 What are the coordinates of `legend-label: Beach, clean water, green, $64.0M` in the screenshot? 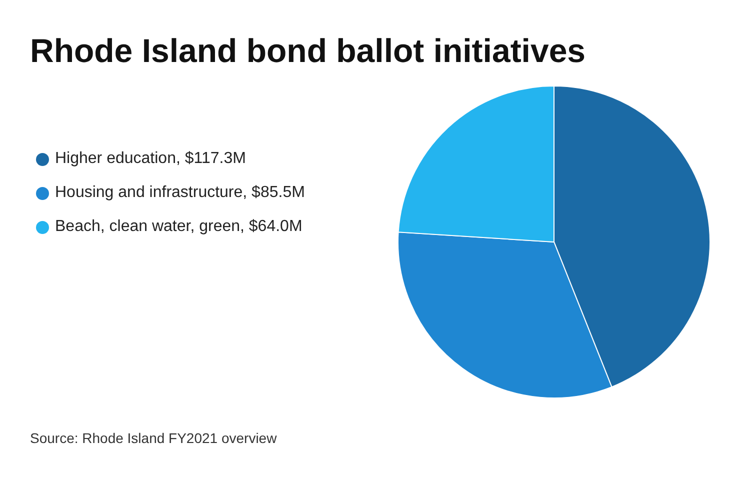 It's located at (178, 227).